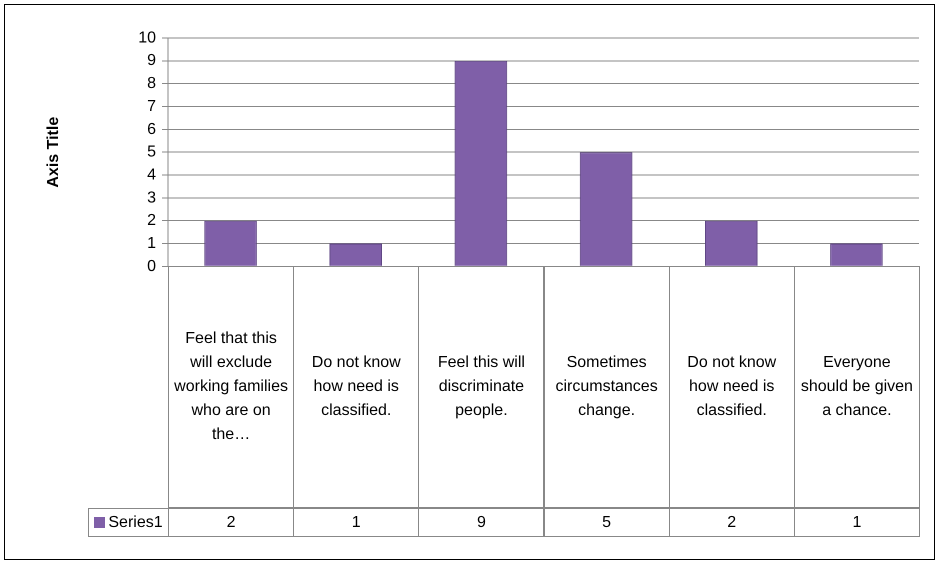  I want to click on y-tick-label: 6, so click(151, 129).